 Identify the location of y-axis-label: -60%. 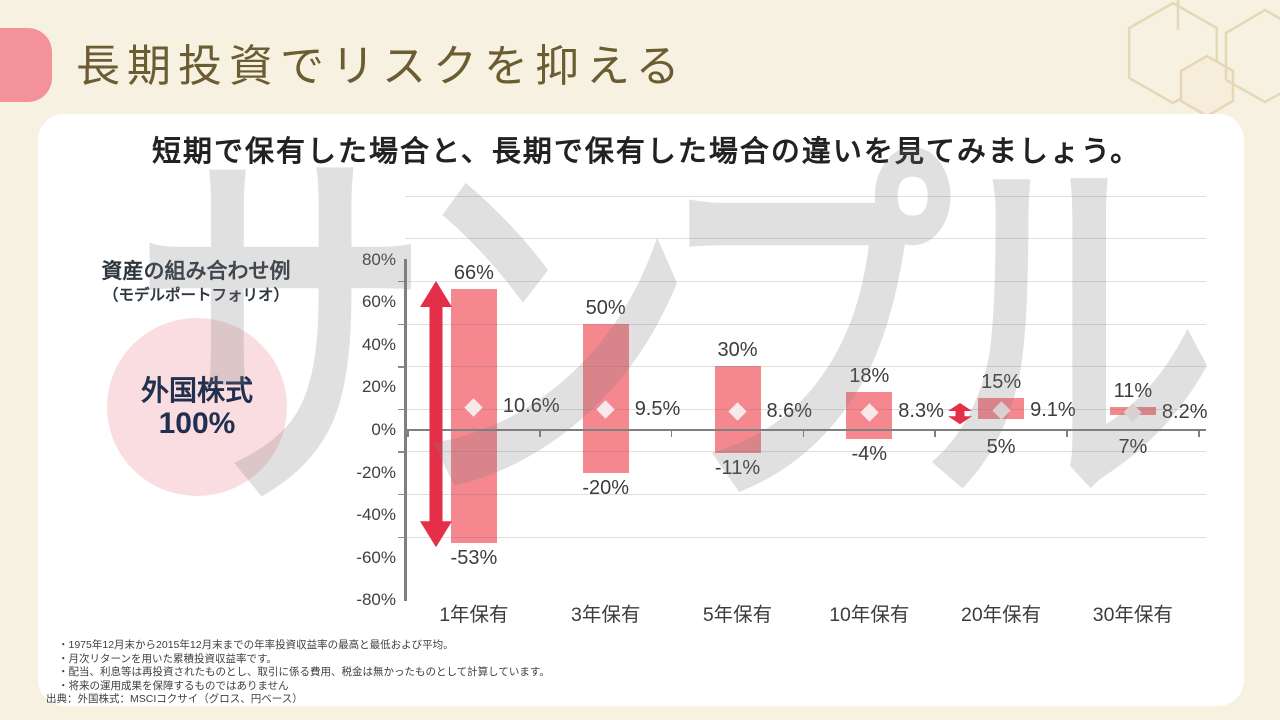
(376, 557).